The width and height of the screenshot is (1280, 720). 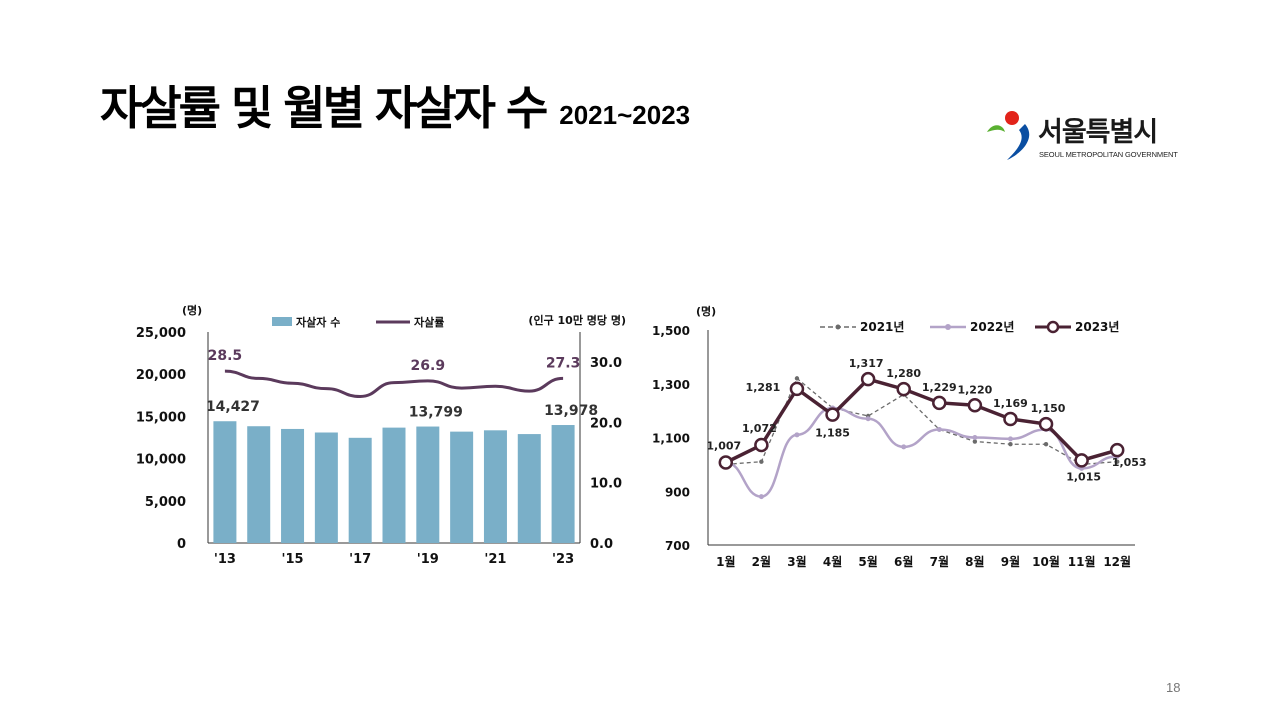 I want to click on point-2023년-9월, so click(x=1010, y=419).